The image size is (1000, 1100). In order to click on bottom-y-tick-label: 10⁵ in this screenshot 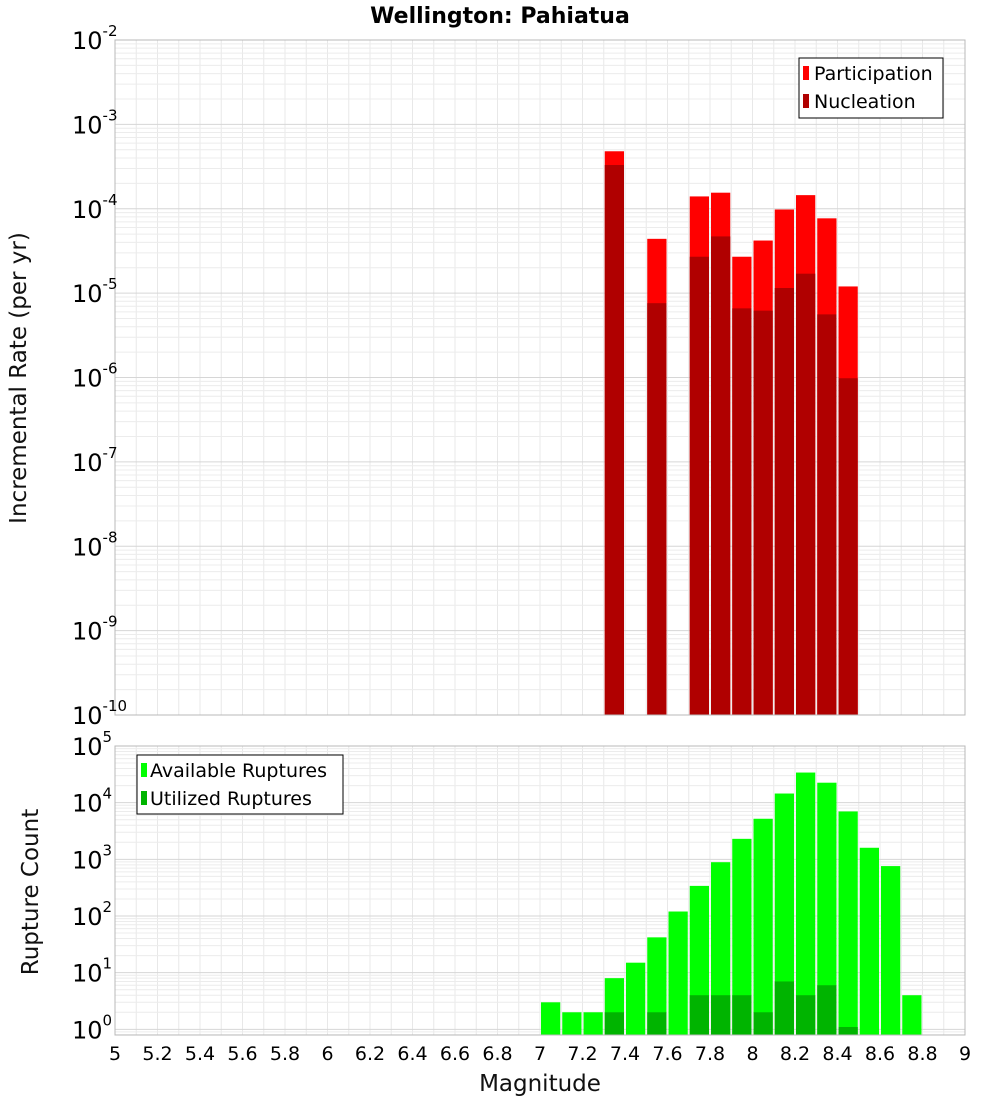, I will do `click(92, 744)`.